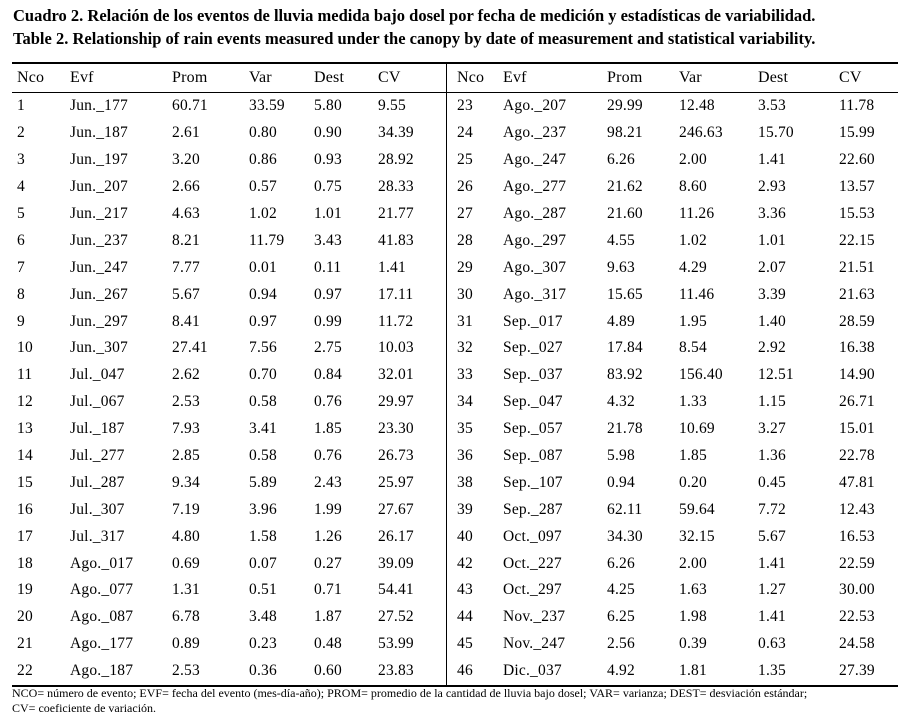 Image resolution: width=910 pixels, height=715 pixels. Describe the element at coordinates (229, 617) in the screenshot. I see `table-row: 20 Ago._087 6.78 3.48 1.87 27.52` at that location.